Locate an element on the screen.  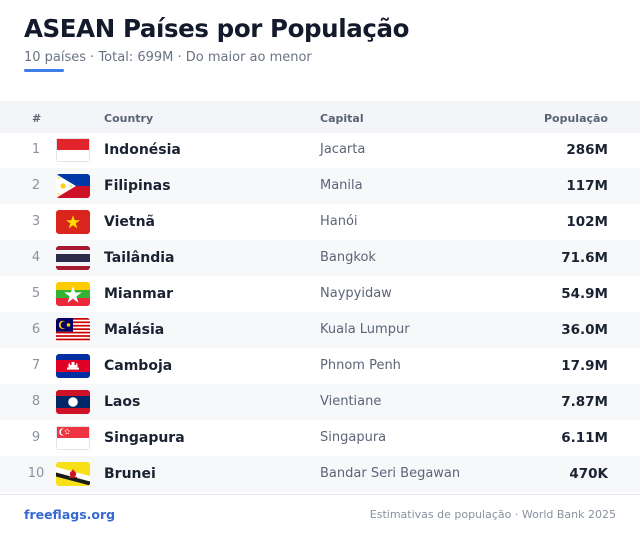
capital-name: Kuala Lumpur is located at coordinates (365, 329).